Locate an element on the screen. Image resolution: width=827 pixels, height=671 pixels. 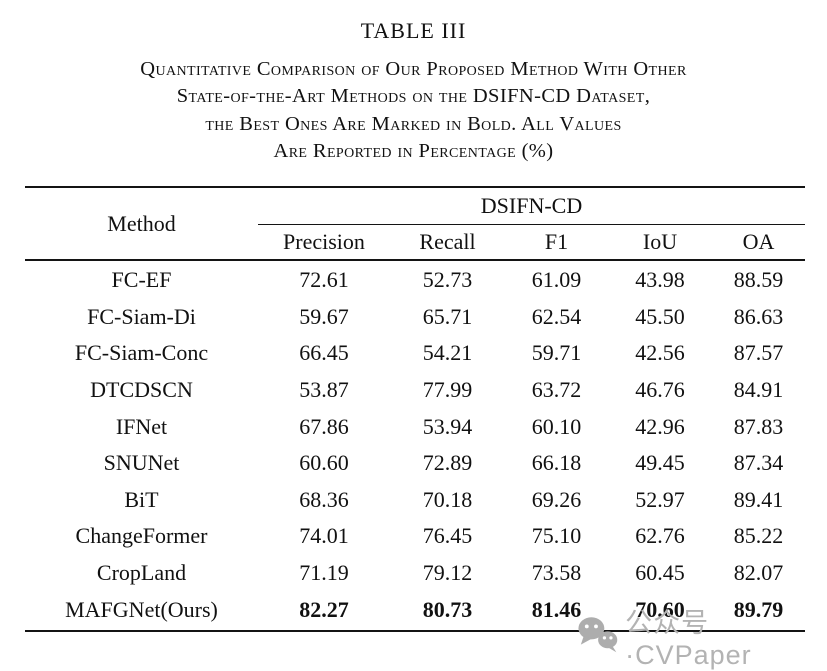
value-cell: 81.46 is located at coordinates (556, 609).